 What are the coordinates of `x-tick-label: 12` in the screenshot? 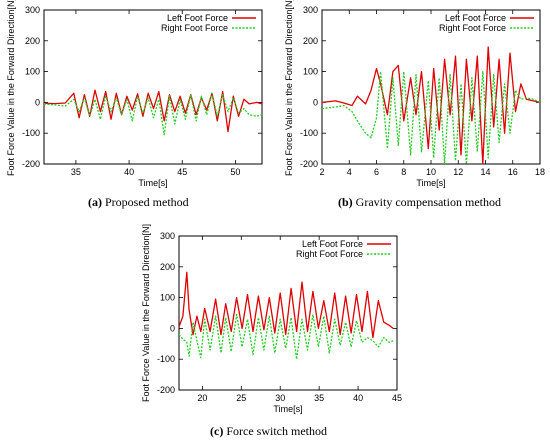 It's located at (458, 172).